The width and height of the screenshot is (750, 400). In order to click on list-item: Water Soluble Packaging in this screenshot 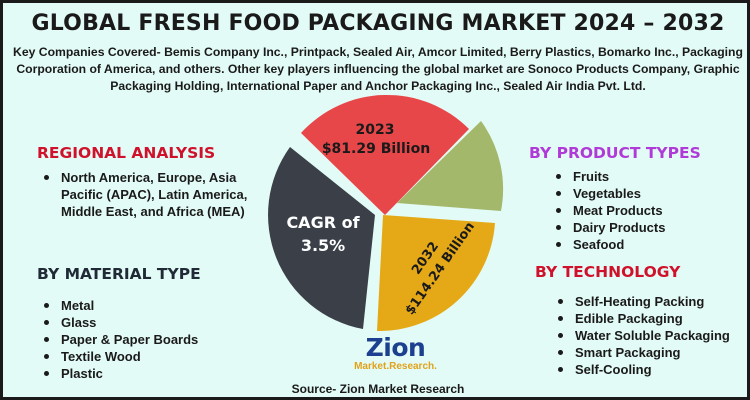, I will do `click(646, 335)`.